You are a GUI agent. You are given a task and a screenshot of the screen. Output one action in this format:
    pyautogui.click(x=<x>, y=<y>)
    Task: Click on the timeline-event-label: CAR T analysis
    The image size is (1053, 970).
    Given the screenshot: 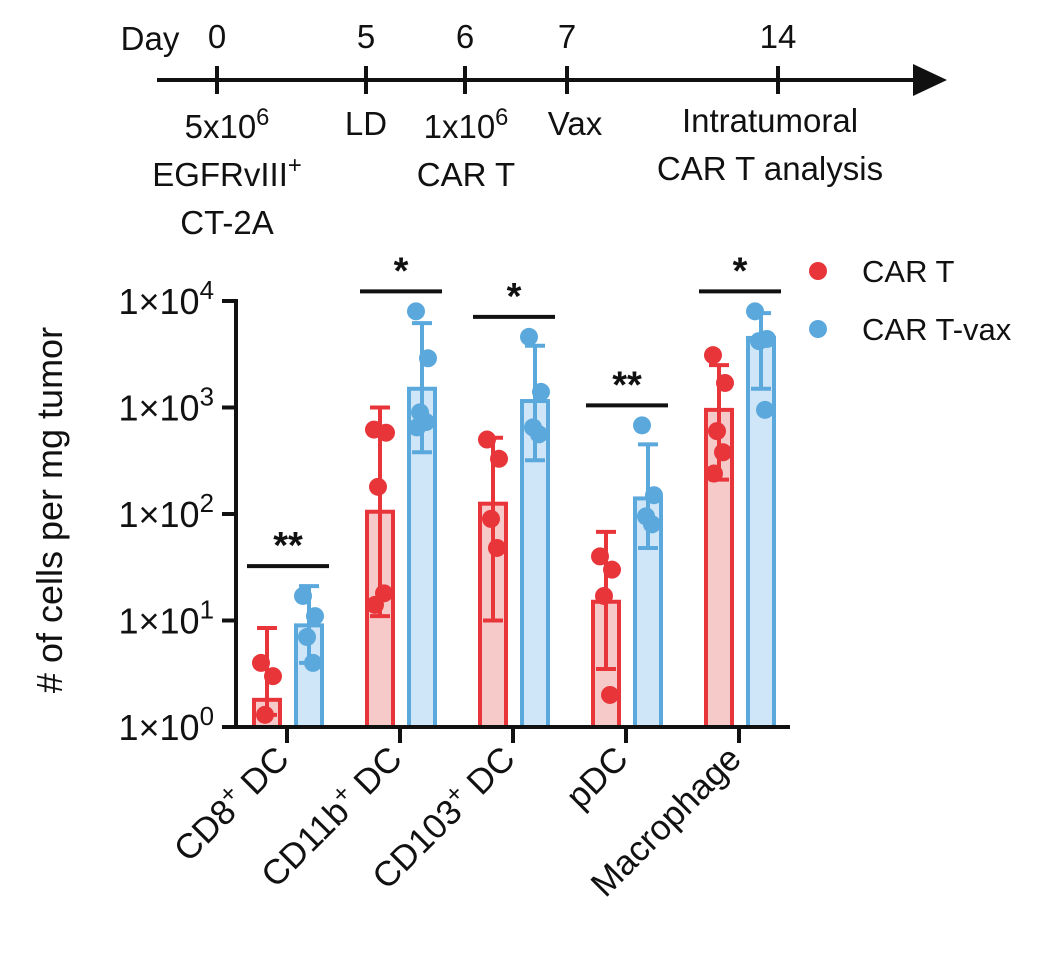 What is the action you would take?
    pyautogui.click(x=770, y=168)
    